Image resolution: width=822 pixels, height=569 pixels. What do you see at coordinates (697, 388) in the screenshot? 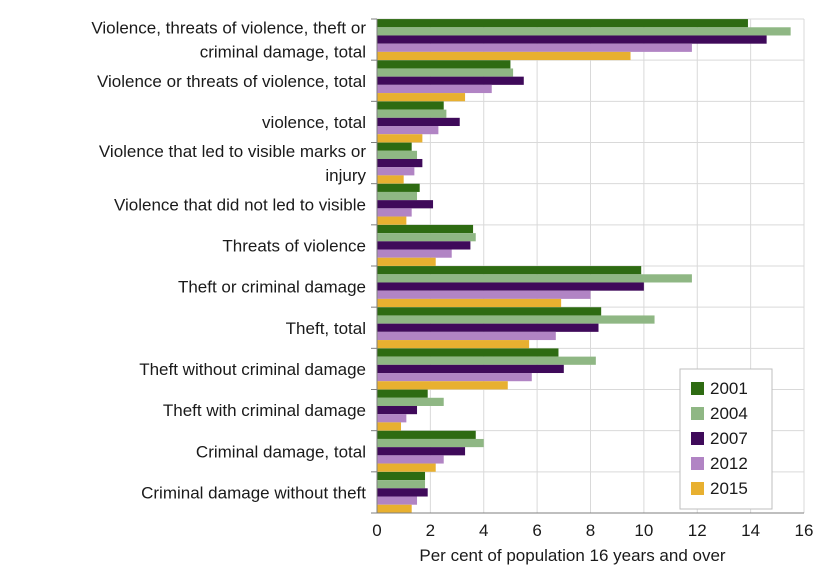
I see `legend-swatch-2001` at bounding box center [697, 388].